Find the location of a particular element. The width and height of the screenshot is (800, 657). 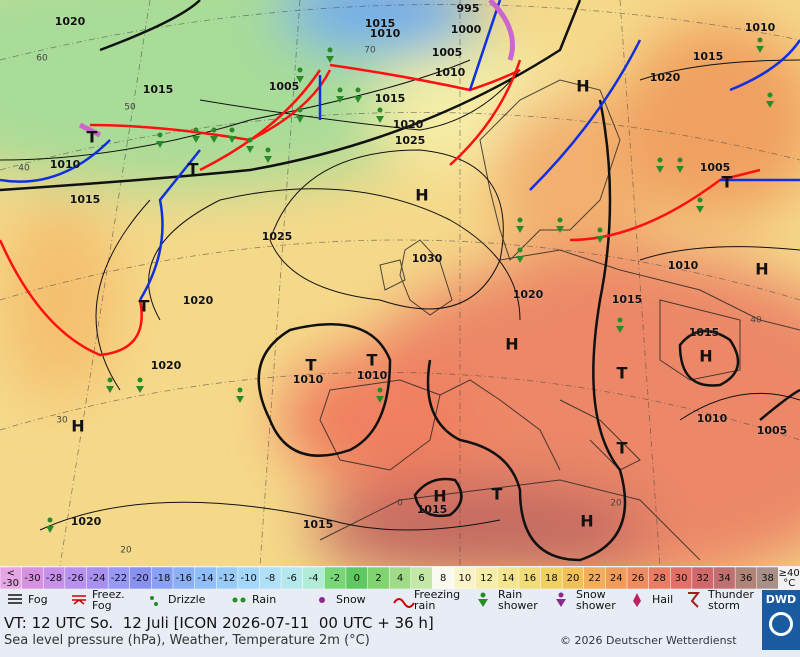

scale-label: -26 is located at coordinates (76, 578).